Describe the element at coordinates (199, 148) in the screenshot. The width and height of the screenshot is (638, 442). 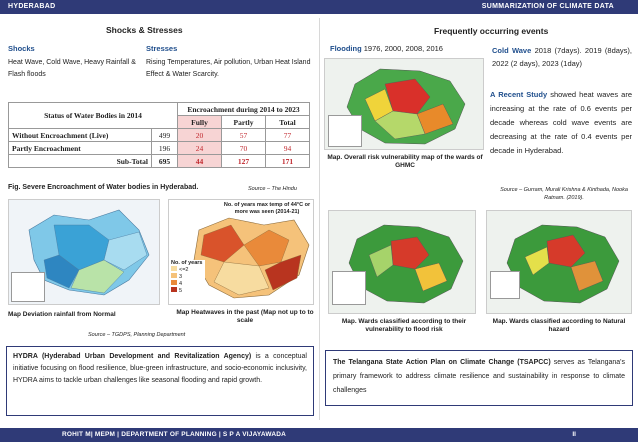
I see `row-fully: 24` at that location.